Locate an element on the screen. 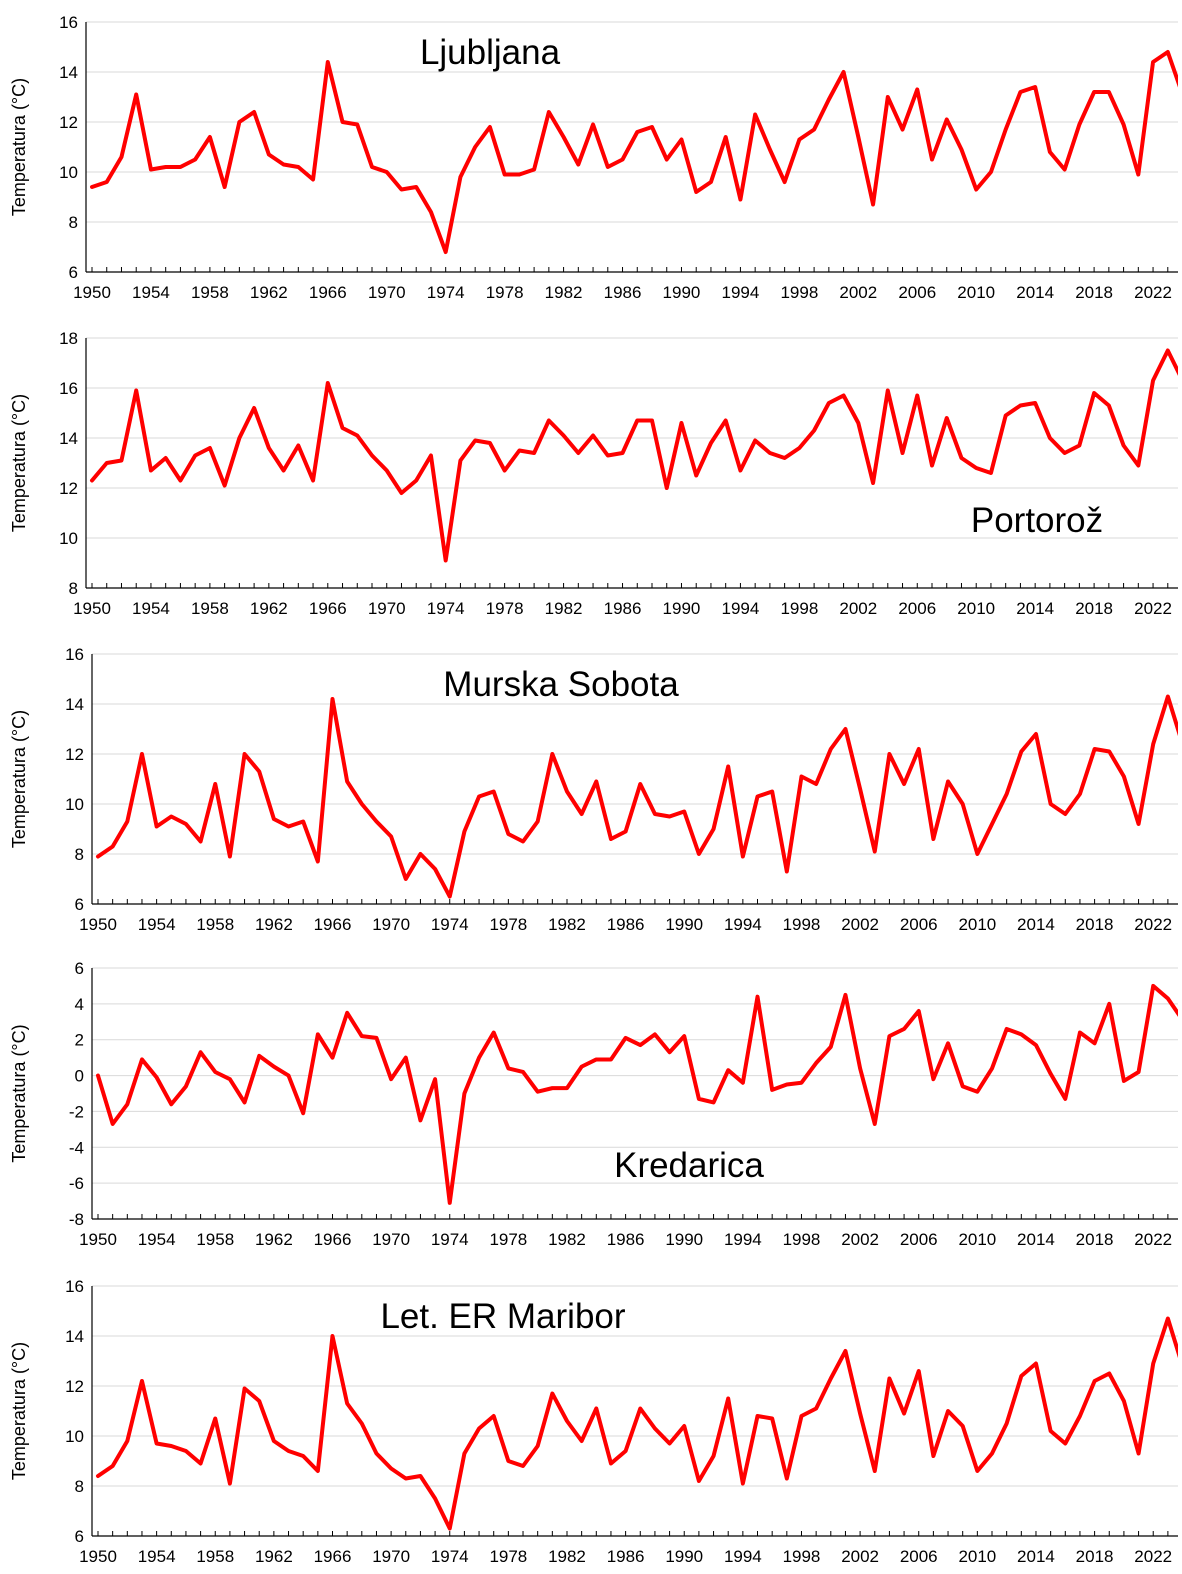  x-tick-label: 2006 is located at coordinates (917, 608).